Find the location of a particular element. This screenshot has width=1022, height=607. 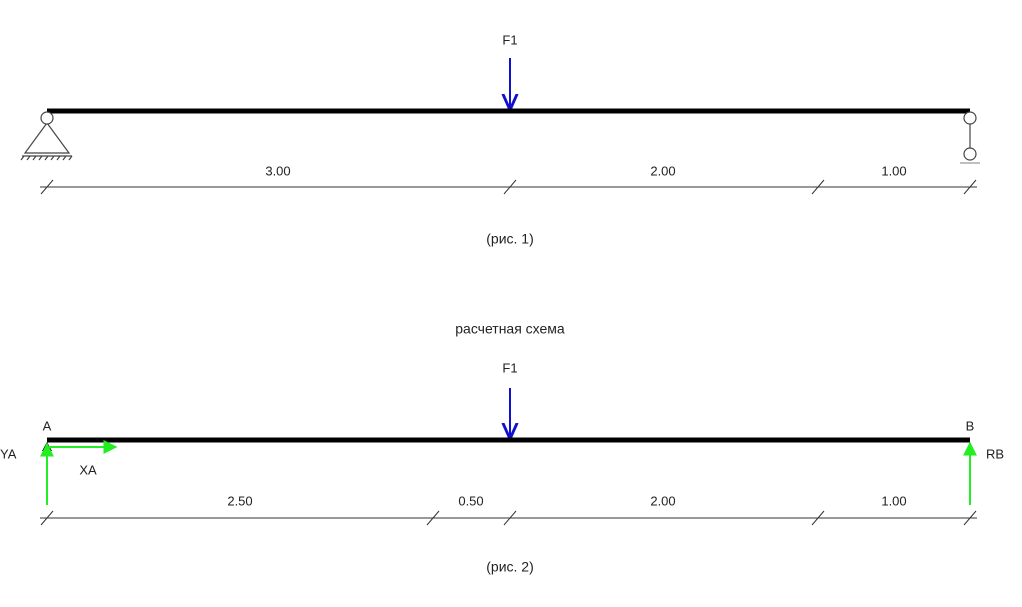

dimension-label: 3.00 is located at coordinates (277, 170).